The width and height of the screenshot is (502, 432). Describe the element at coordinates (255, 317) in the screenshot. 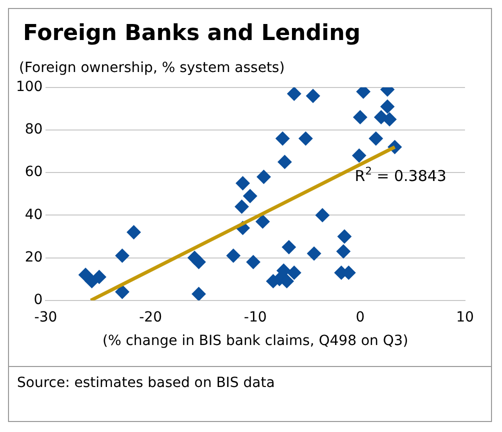

I see `x-tick-label: -10` at that location.